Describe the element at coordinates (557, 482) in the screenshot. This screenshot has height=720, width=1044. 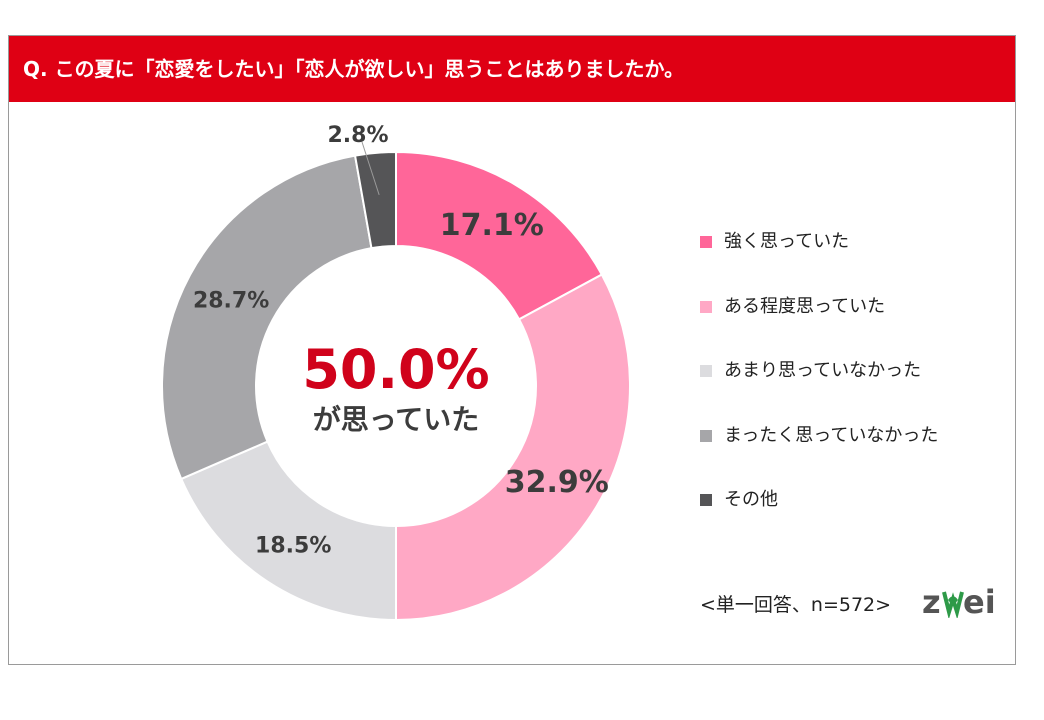
I see `slice-label-2: 32.9%` at that location.